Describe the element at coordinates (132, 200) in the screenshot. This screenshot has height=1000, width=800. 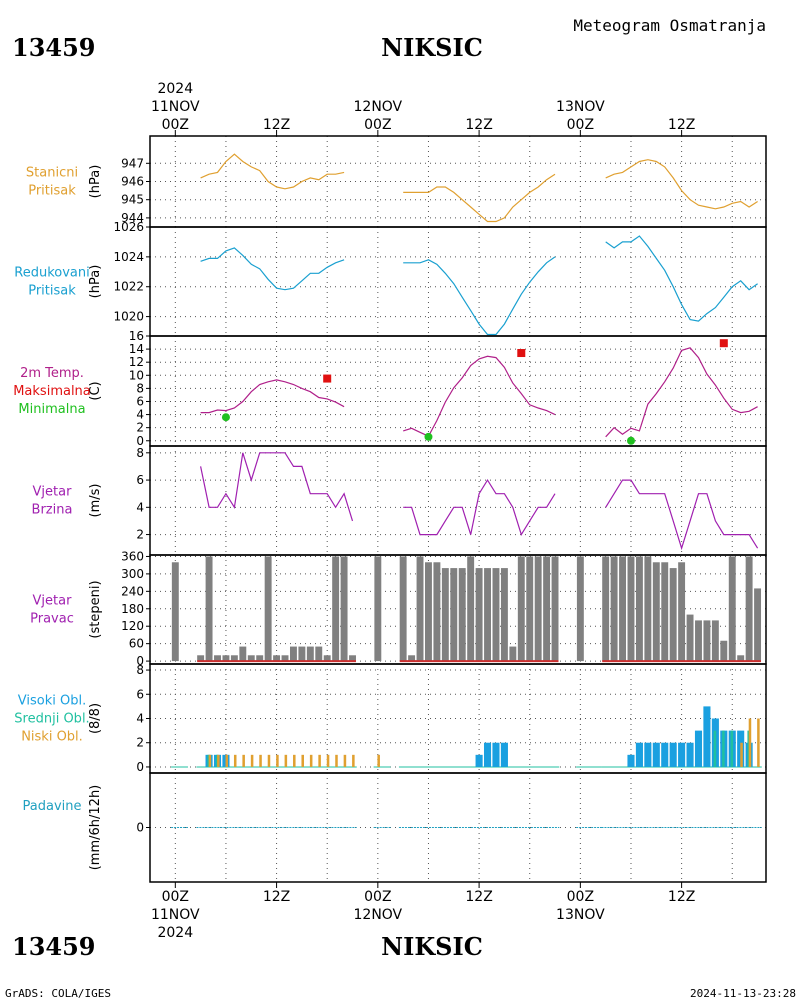
I see `y-tick-label: 945` at that location.